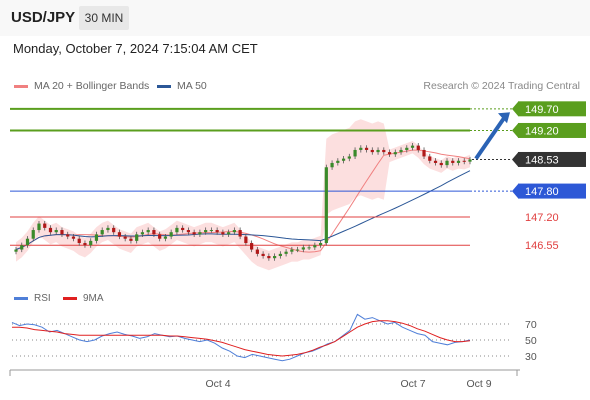 The image size is (590, 400). I want to click on ma20-swatch, so click(21, 86).